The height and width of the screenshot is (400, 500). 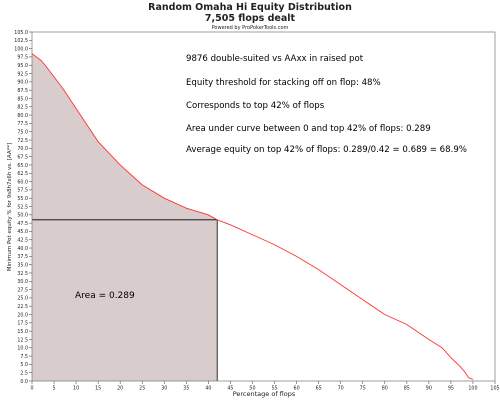 What do you see at coordinates (494, 389) in the screenshot?
I see `x-tick-label: 105` at bounding box center [494, 389].